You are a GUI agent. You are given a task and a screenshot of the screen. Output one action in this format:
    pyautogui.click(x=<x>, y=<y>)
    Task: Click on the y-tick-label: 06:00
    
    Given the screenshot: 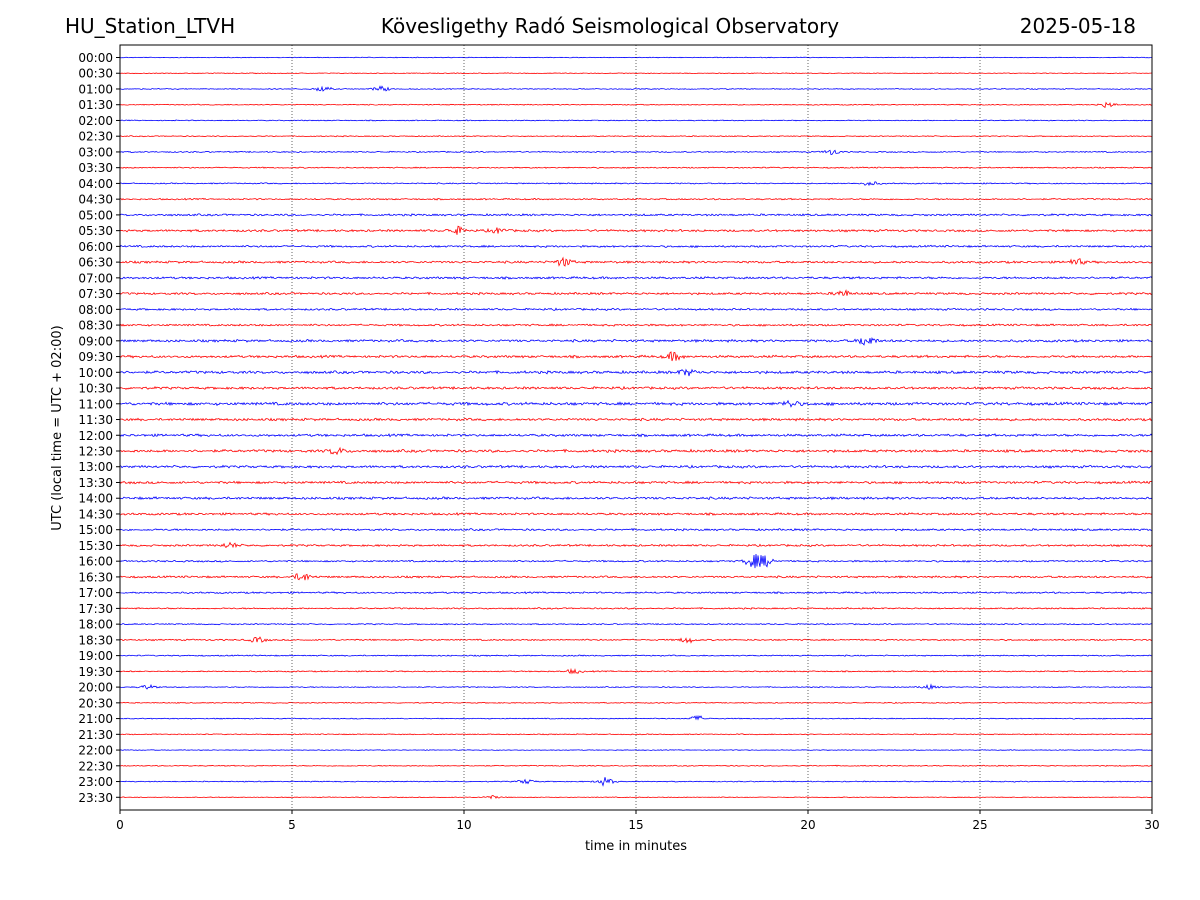 What is the action you would take?
    pyautogui.click(x=95, y=247)
    